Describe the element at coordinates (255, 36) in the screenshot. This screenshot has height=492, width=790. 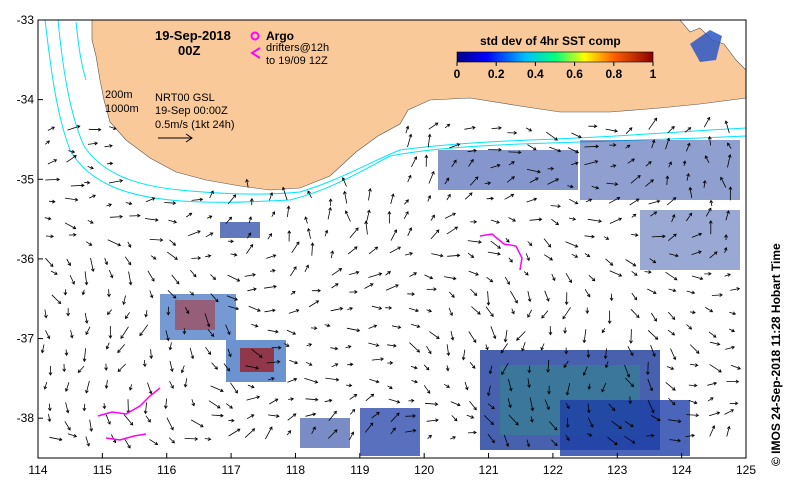
I see `argo-marker-icon` at that location.